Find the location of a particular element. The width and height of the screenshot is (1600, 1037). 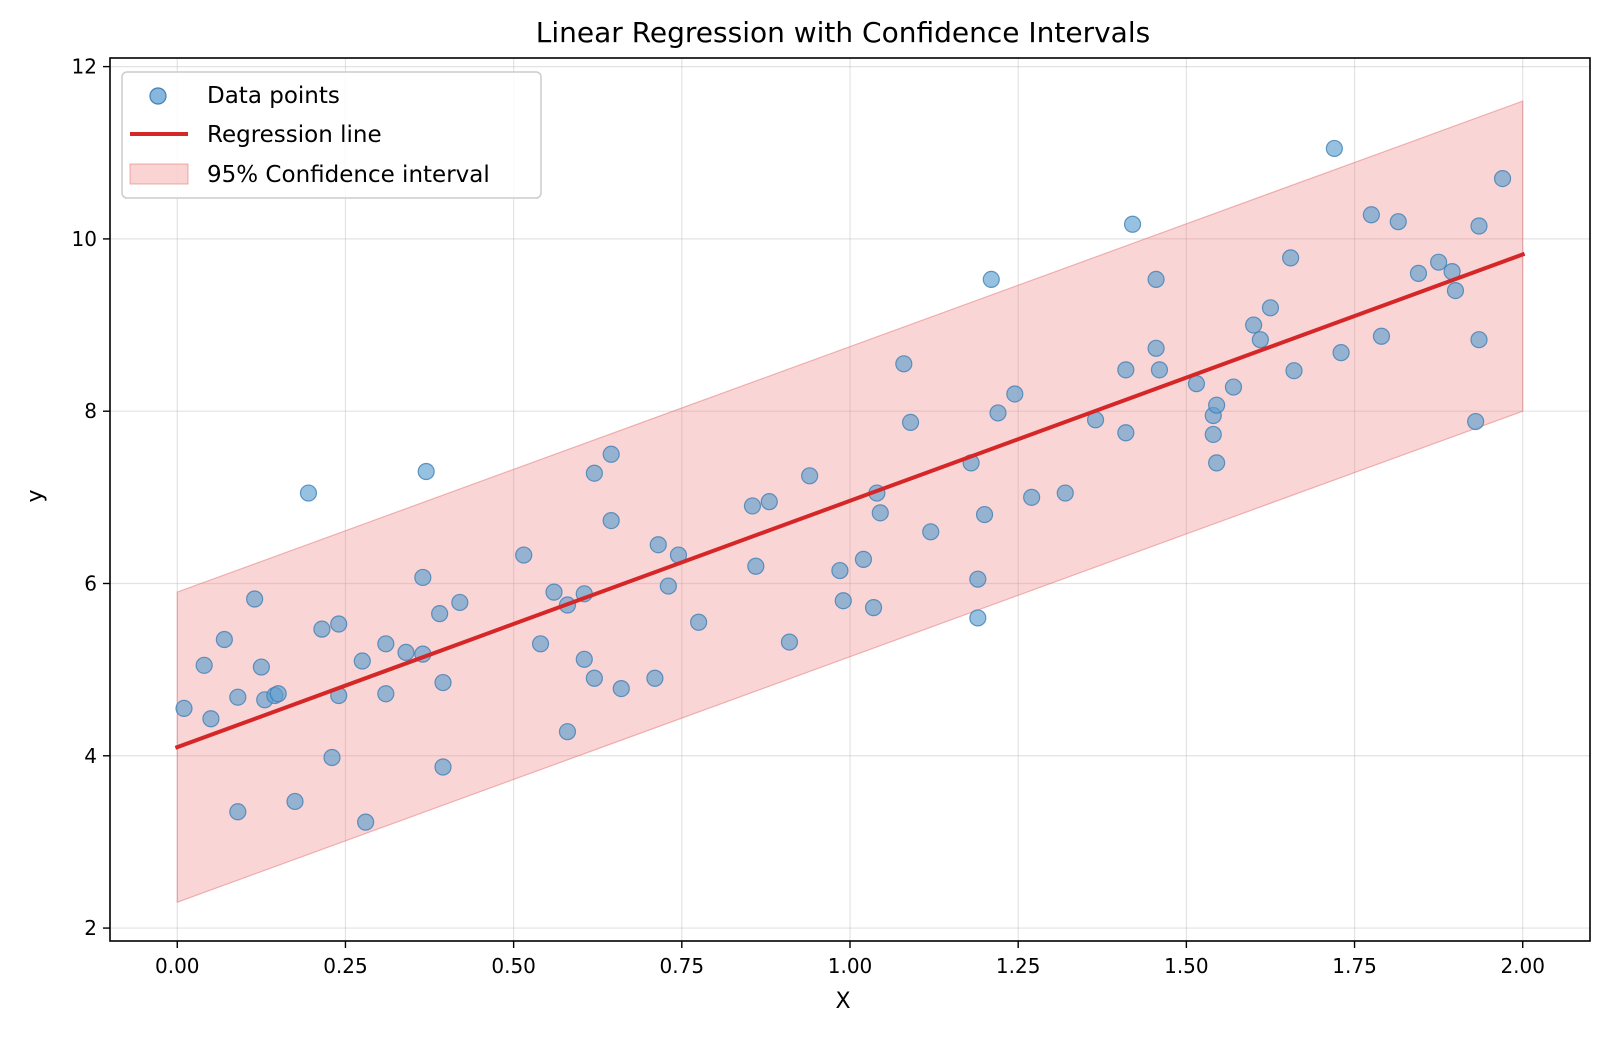

x-axis-label: X is located at coordinates (842, 1001).